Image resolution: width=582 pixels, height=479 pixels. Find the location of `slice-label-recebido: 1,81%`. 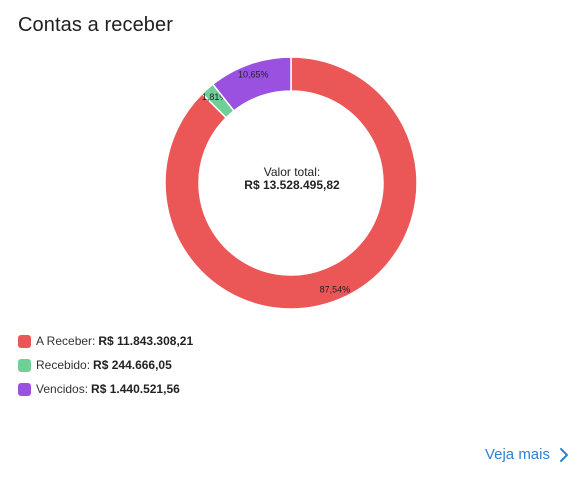

slice-label-recebido: 1,81% is located at coordinates (215, 97).